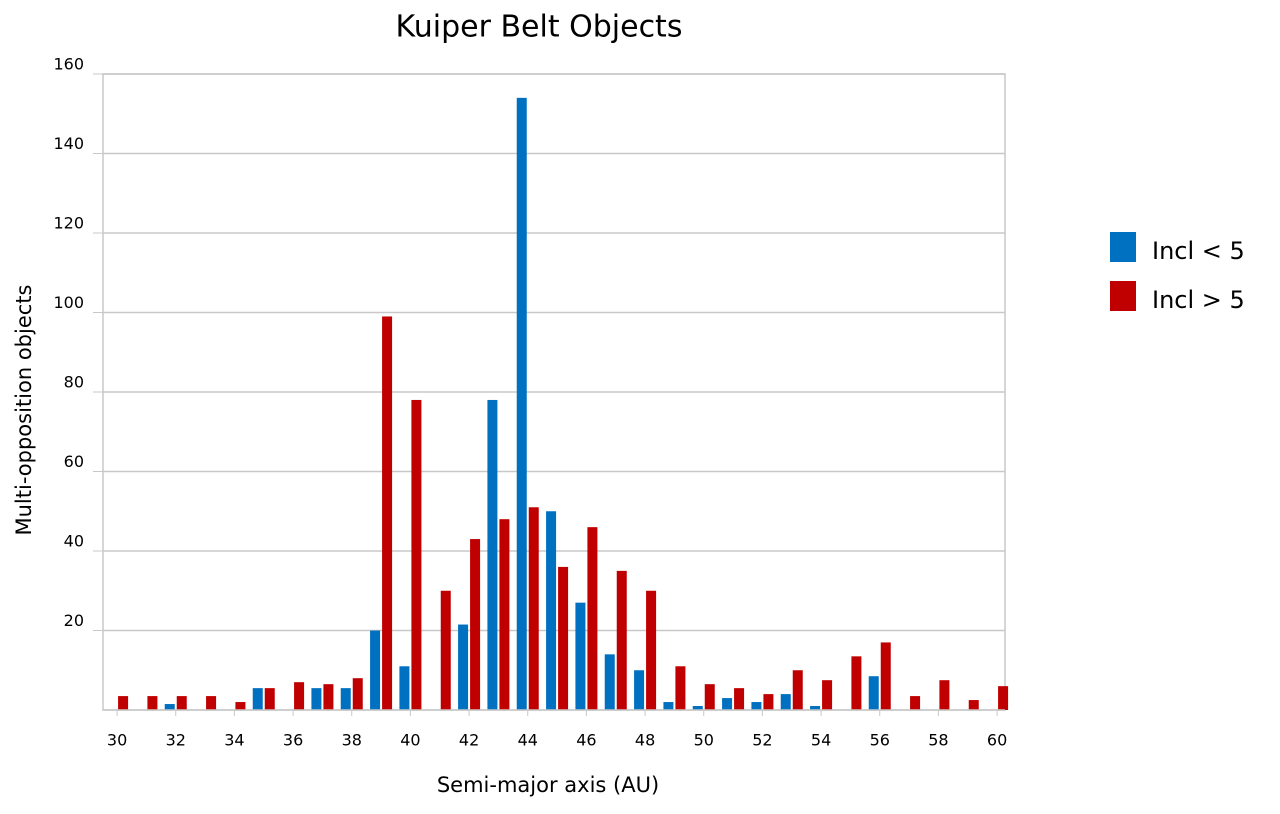  Describe the element at coordinates (704, 740) in the screenshot. I see `x-tick-label: 50` at that location.